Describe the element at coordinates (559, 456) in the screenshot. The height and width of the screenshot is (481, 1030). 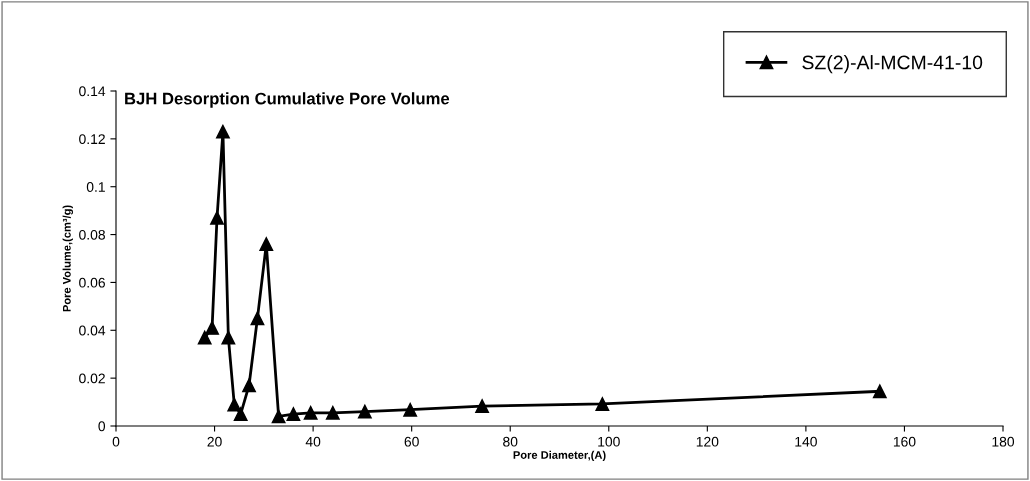
I see `x-axis-title: Pore Diameter,(A)` at that location.